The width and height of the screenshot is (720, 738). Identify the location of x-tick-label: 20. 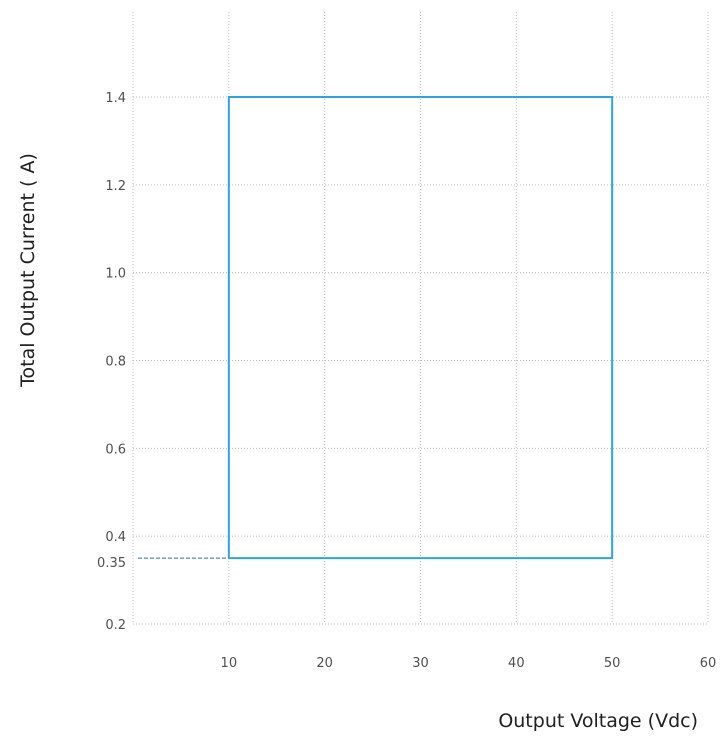
(324, 663).